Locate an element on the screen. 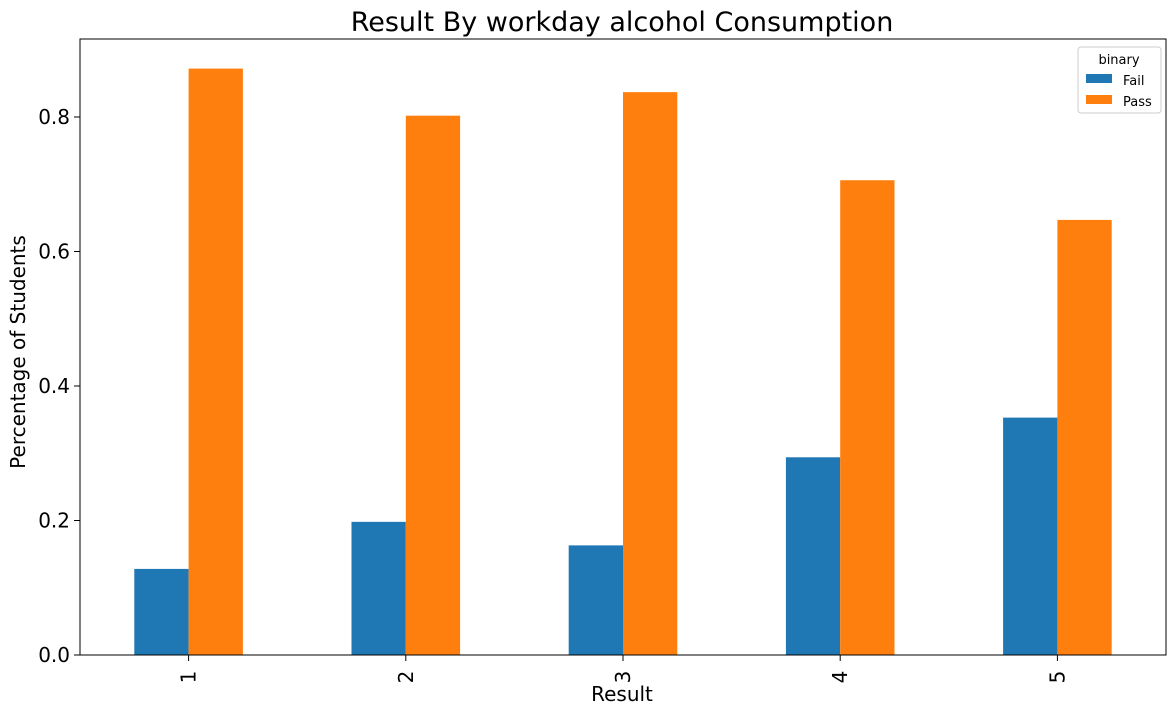  x-tick-label: 5 is located at coordinates (1057, 677).